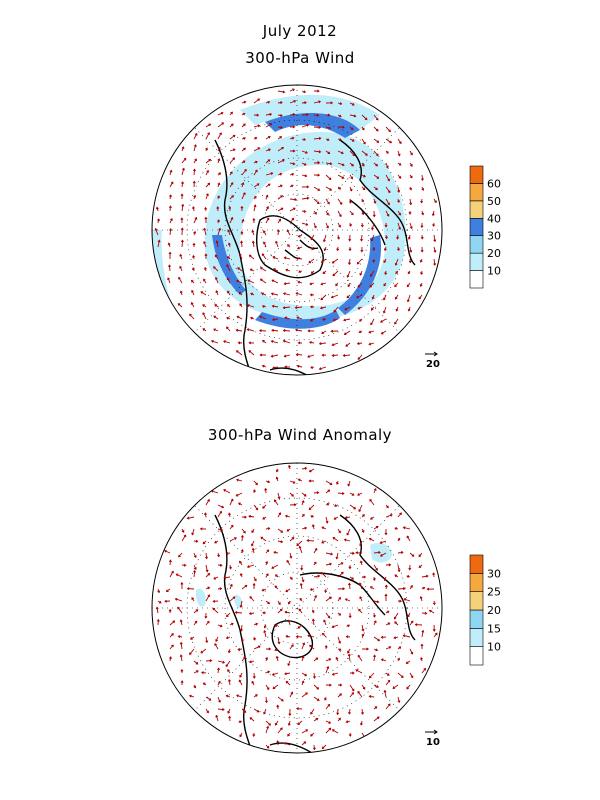 This screenshot has height=800, width=600. What do you see at coordinates (300, 435) in the screenshot?
I see `panel-title-anomaly: 300-hPa Wind Anomaly` at bounding box center [300, 435].